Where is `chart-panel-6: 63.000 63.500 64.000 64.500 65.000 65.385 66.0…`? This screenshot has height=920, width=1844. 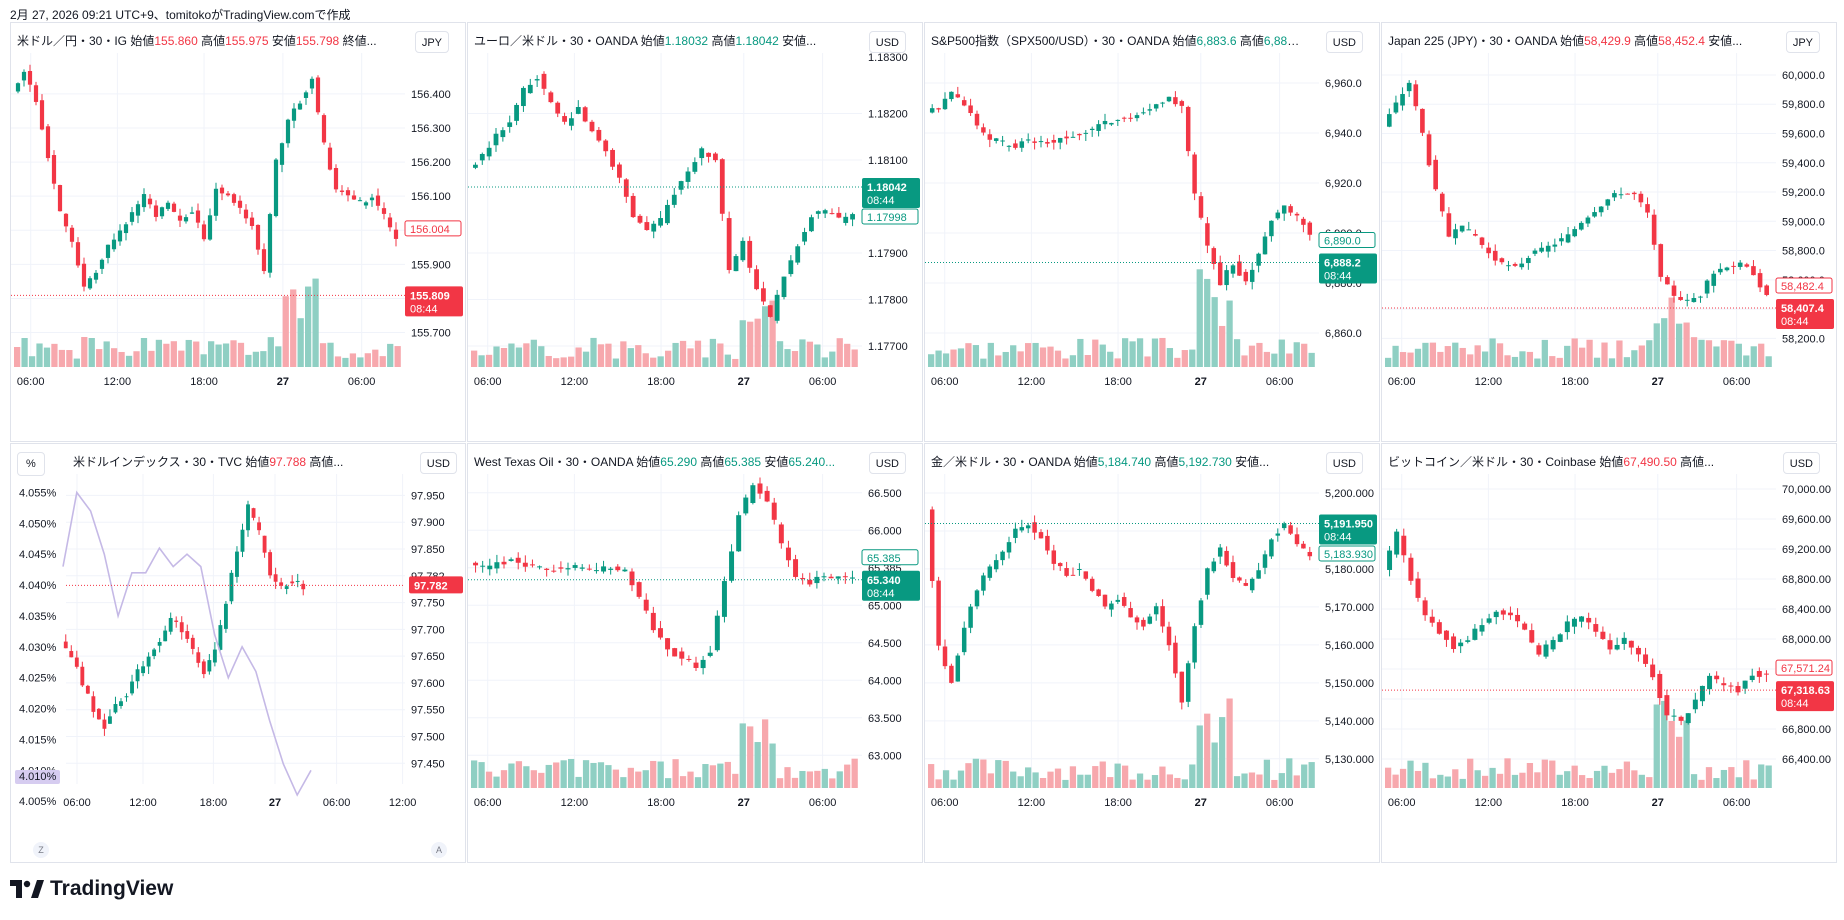
chart-panel-6: 63.000 63.500 64.000 64.500 65.000 65.385 66.0… is located at coordinates (695, 653).